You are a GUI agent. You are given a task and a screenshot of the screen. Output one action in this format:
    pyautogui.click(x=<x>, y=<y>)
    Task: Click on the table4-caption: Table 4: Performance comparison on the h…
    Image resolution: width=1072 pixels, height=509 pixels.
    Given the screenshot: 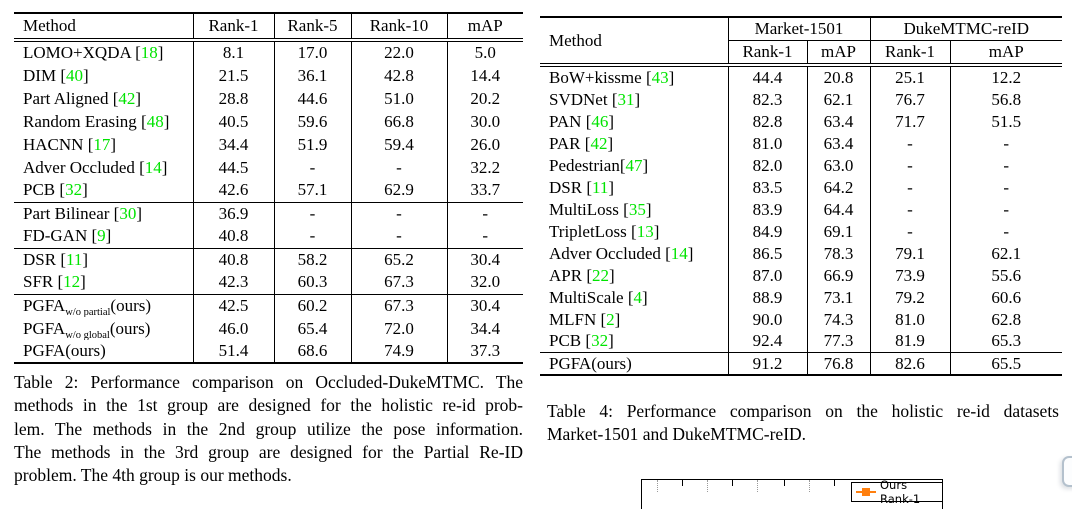 What is the action you would take?
    pyautogui.click(x=803, y=423)
    